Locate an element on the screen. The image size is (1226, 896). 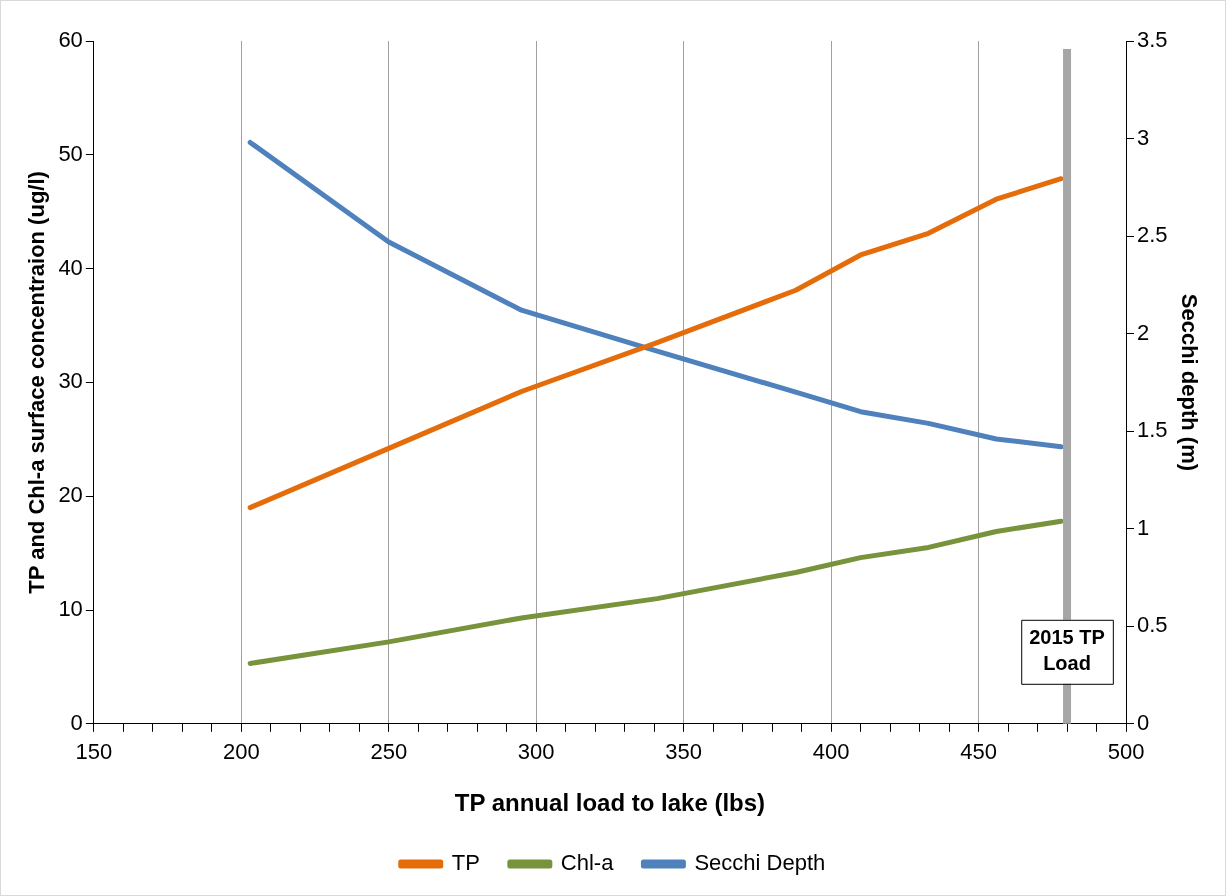
y2-tick-label: 1 is located at coordinates (1143, 527).